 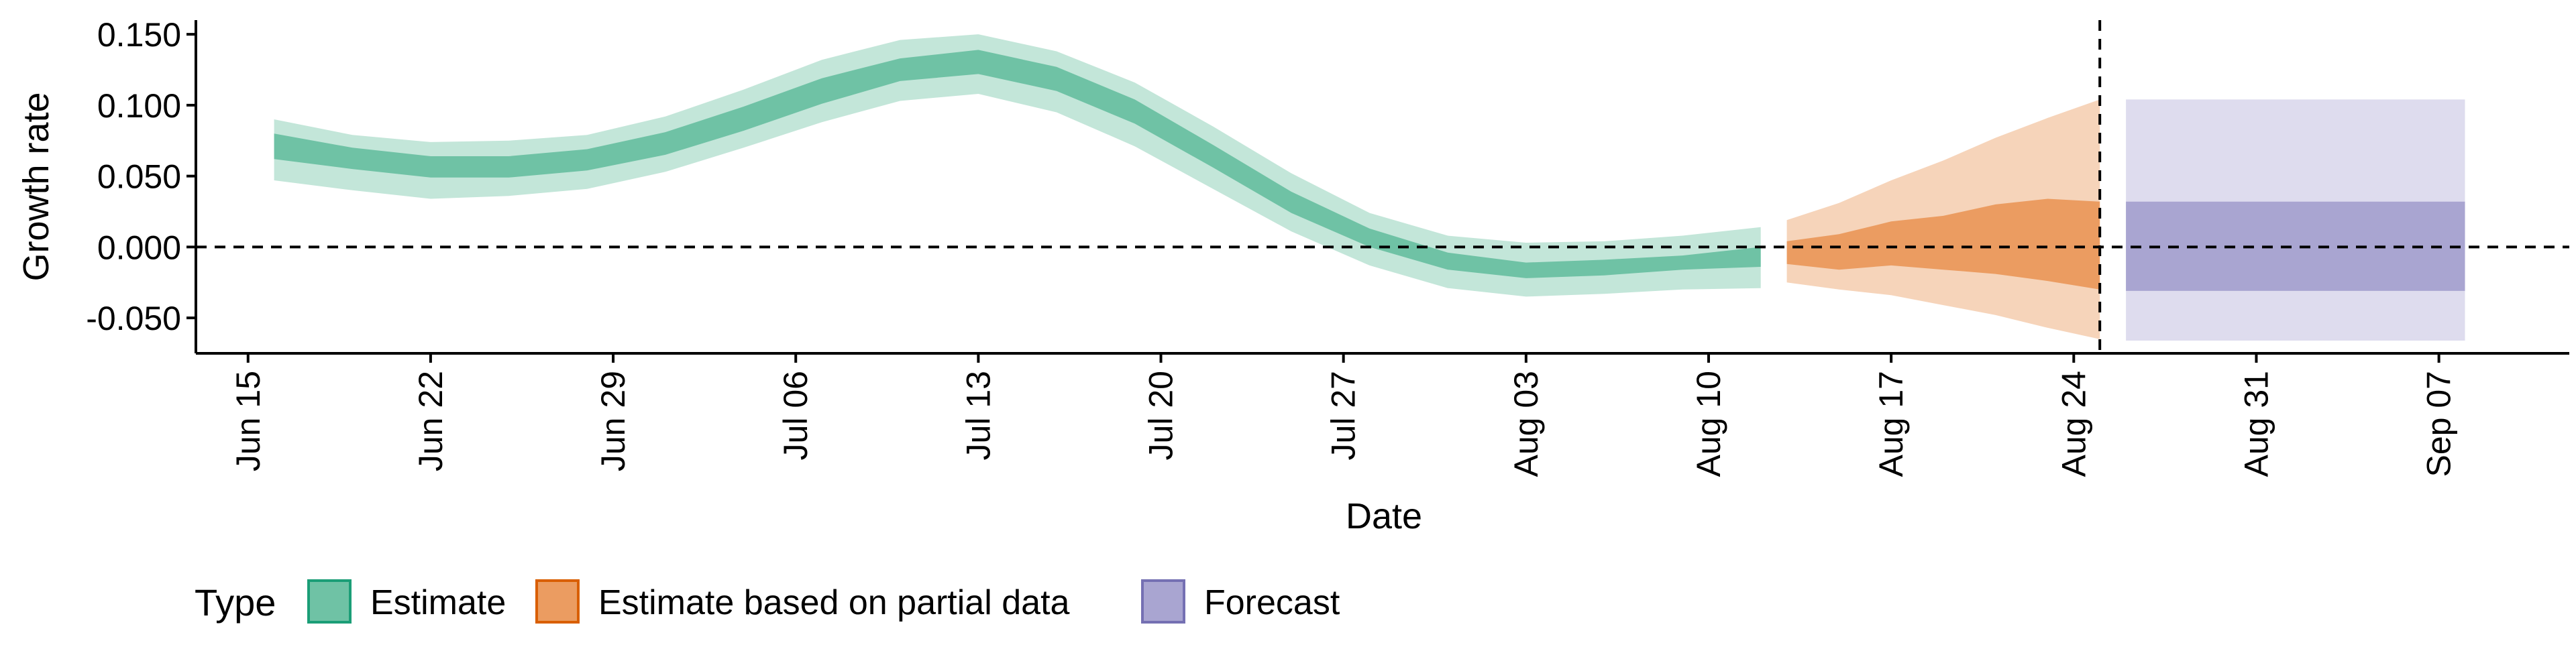 What do you see at coordinates (1526, 424) in the screenshot?
I see `x-tick-label: Aug 03` at bounding box center [1526, 424].